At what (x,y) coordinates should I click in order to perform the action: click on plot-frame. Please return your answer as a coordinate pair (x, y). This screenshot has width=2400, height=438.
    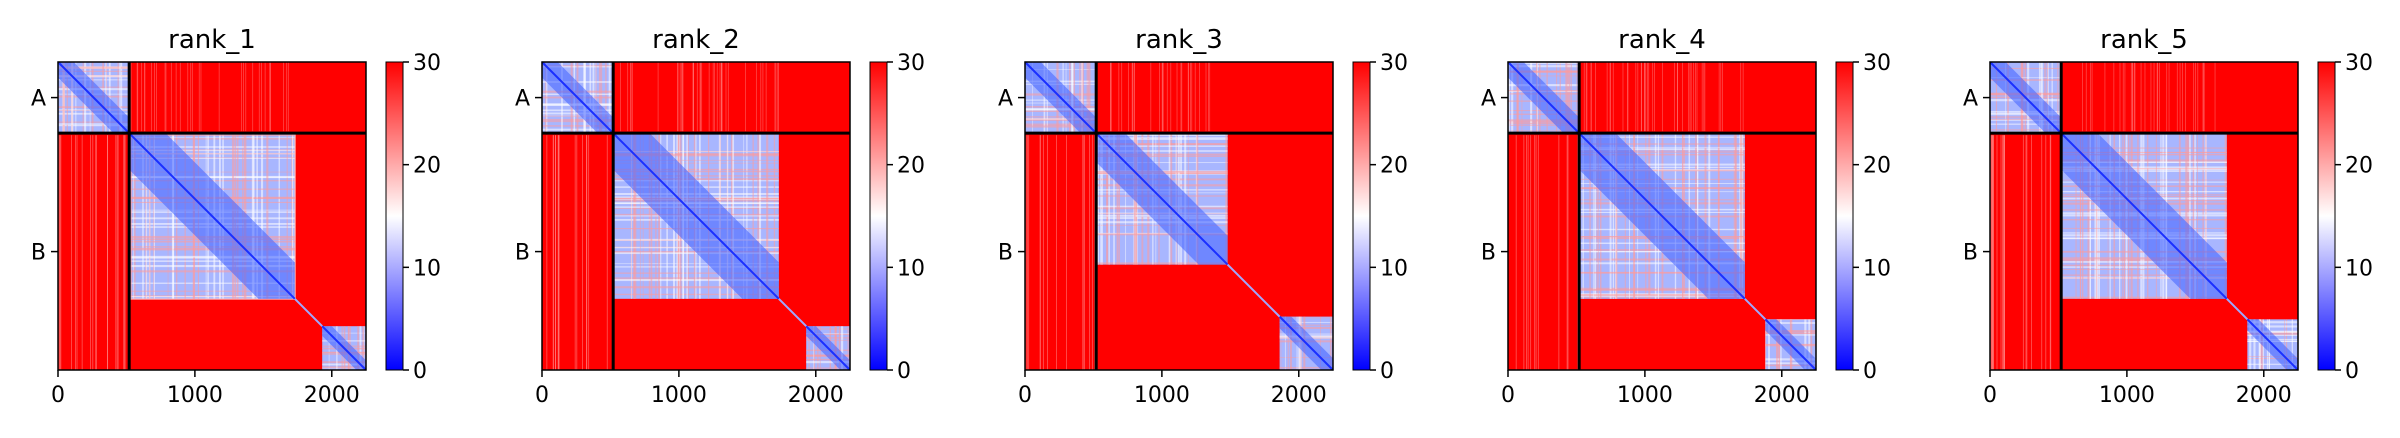
    Looking at the image, I should click on (1179, 216).